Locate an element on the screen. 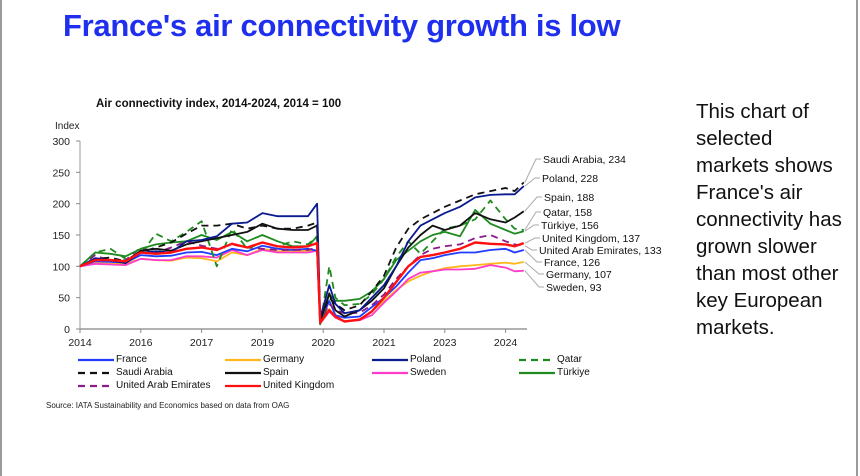  legend-label: United Kingdom is located at coordinates (299, 385).